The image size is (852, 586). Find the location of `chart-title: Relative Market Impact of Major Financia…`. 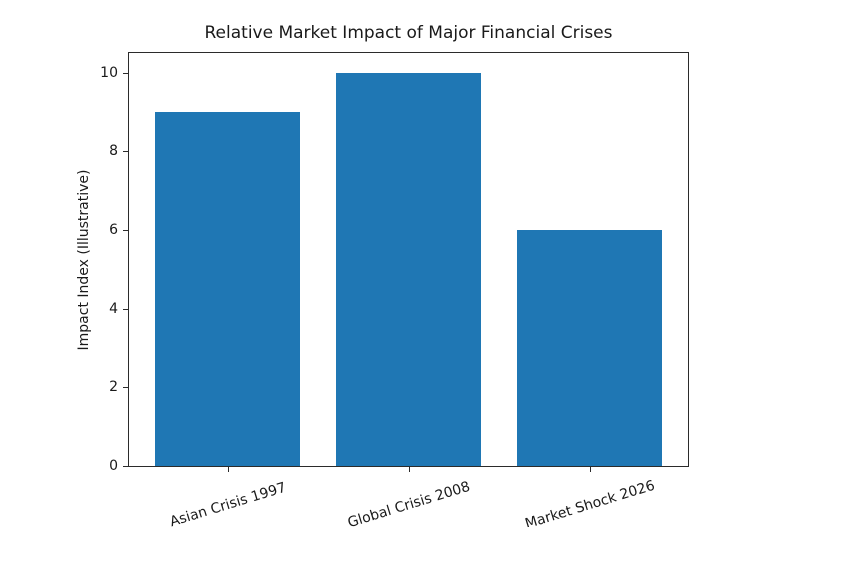

chart-title: Relative Market Impact of Major Financia… is located at coordinates (408, 33).